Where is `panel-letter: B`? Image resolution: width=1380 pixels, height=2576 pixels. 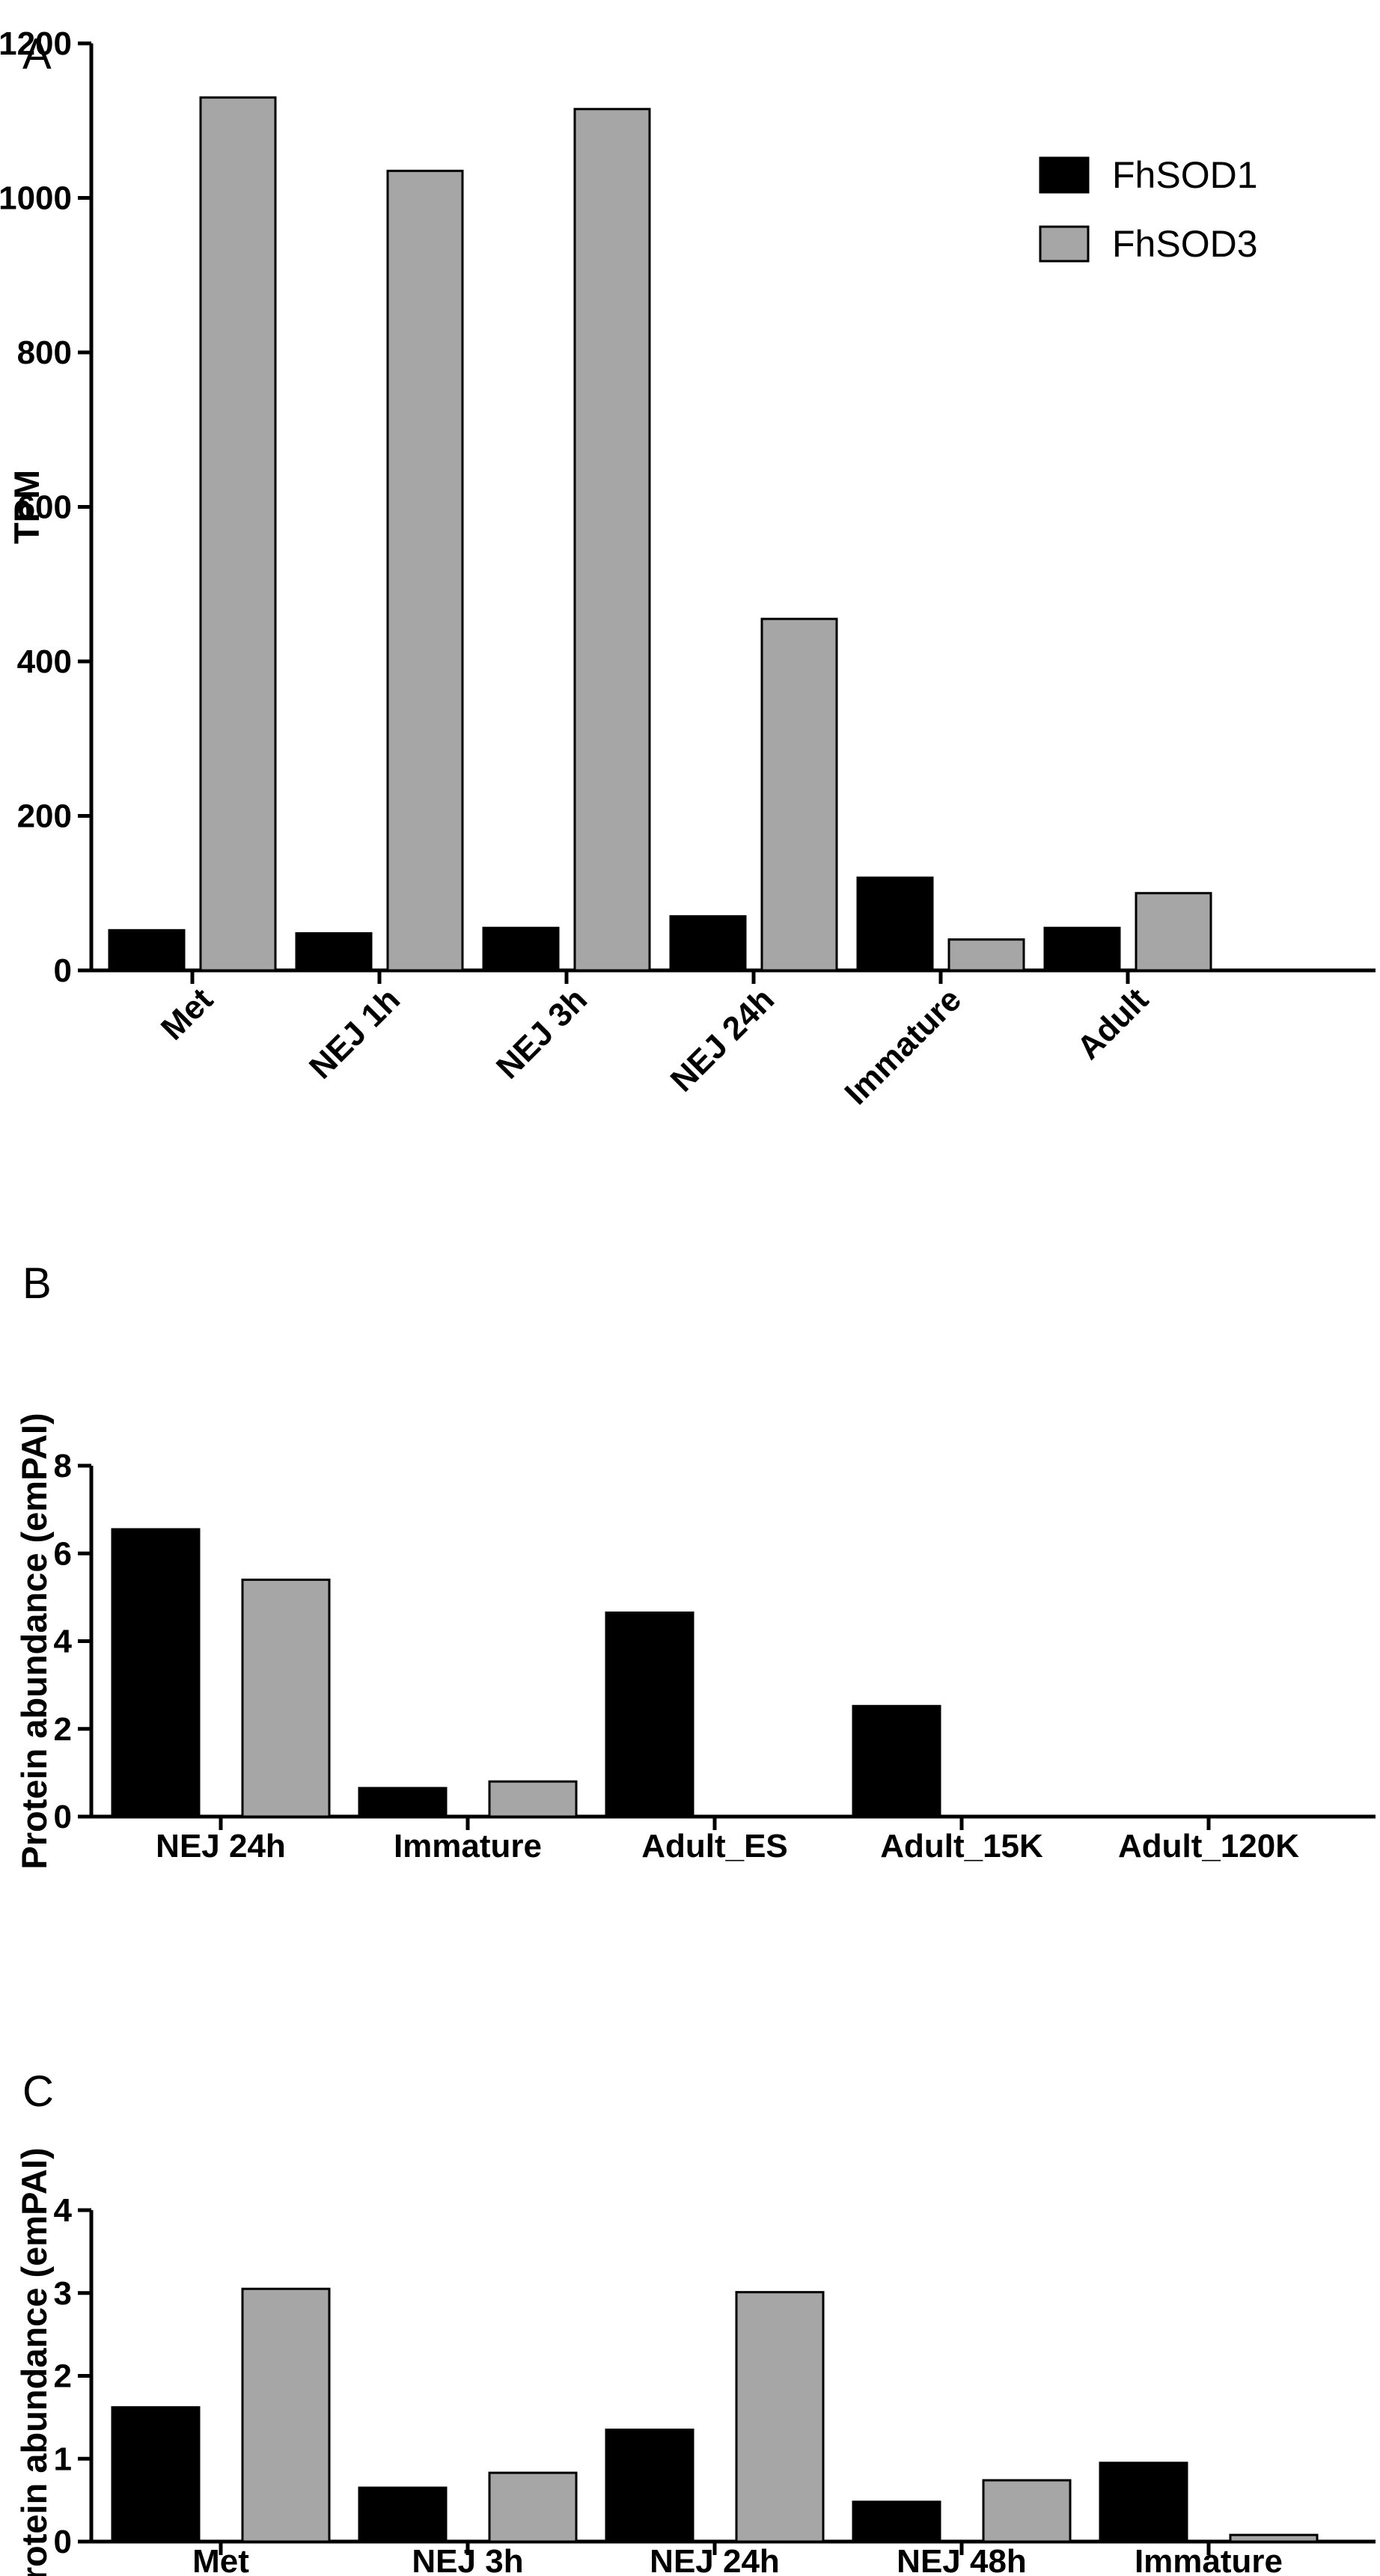
panel-letter: B is located at coordinates (37, 1283).